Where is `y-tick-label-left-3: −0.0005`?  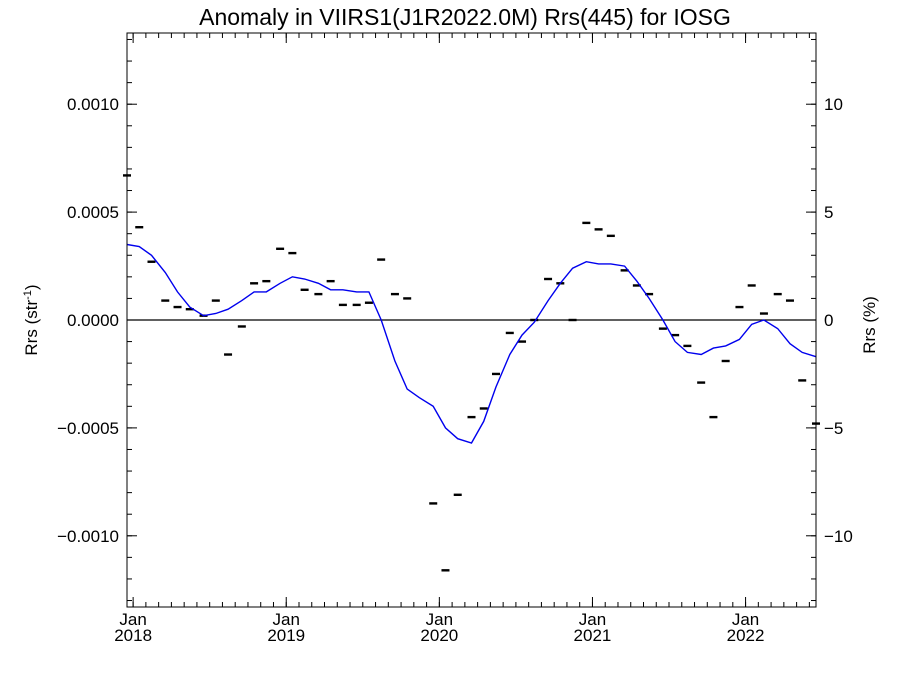
y-tick-label-left-3: −0.0005 is located at coordinates (88, 428).